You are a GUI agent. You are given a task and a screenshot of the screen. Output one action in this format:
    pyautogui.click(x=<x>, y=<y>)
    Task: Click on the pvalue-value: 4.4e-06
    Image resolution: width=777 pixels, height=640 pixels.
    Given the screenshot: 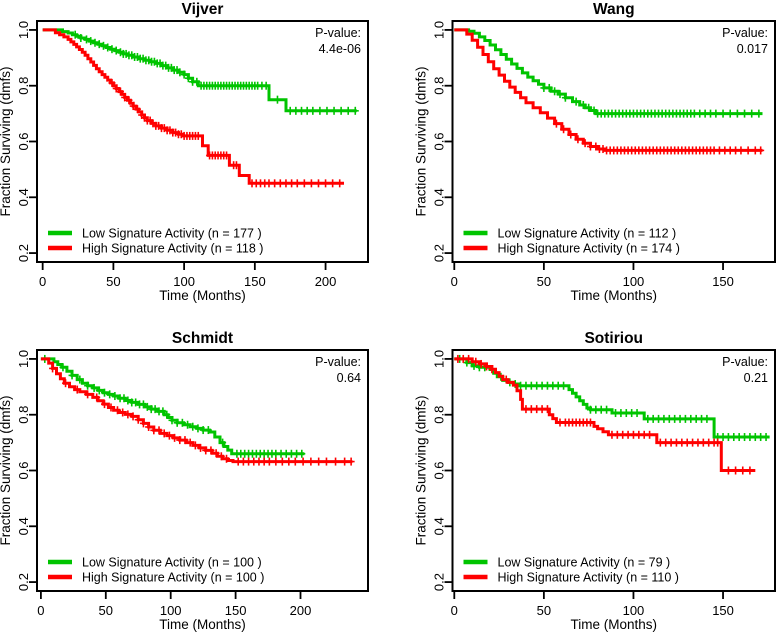 What is the action you would take?
    pyautogui.click(x=340, y=49)
    